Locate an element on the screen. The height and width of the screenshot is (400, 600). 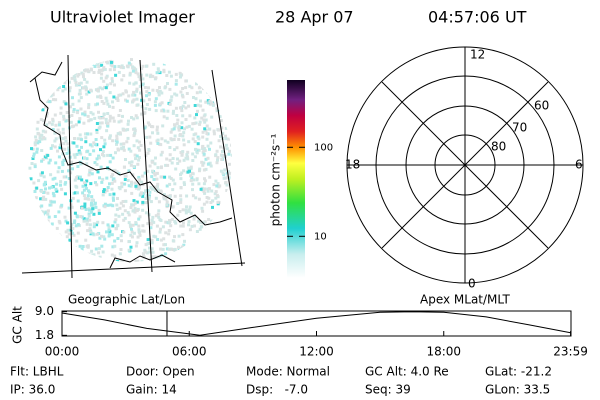
hour-label: 12 is located at coordinates (477, 55).